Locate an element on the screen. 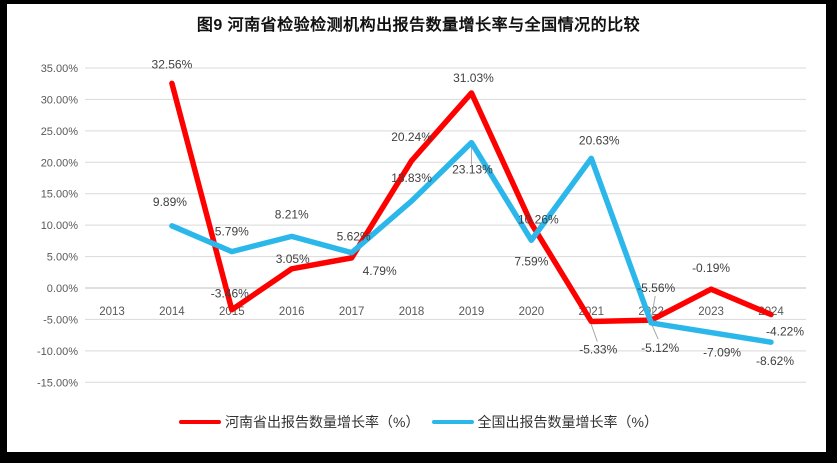 This screenshot has width=837, height=463. henan-data-label: -3.46% is located at coordinates (230, 294).